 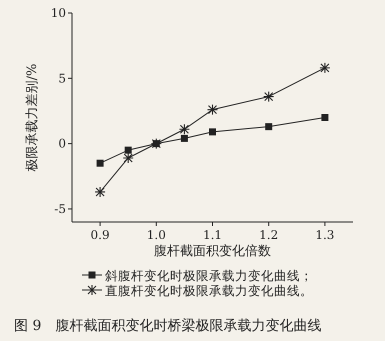 I want to click on text: 图 9 腹杆截面积变化时桥梁极限承载力变化曲线, so click(x=168, y=326).